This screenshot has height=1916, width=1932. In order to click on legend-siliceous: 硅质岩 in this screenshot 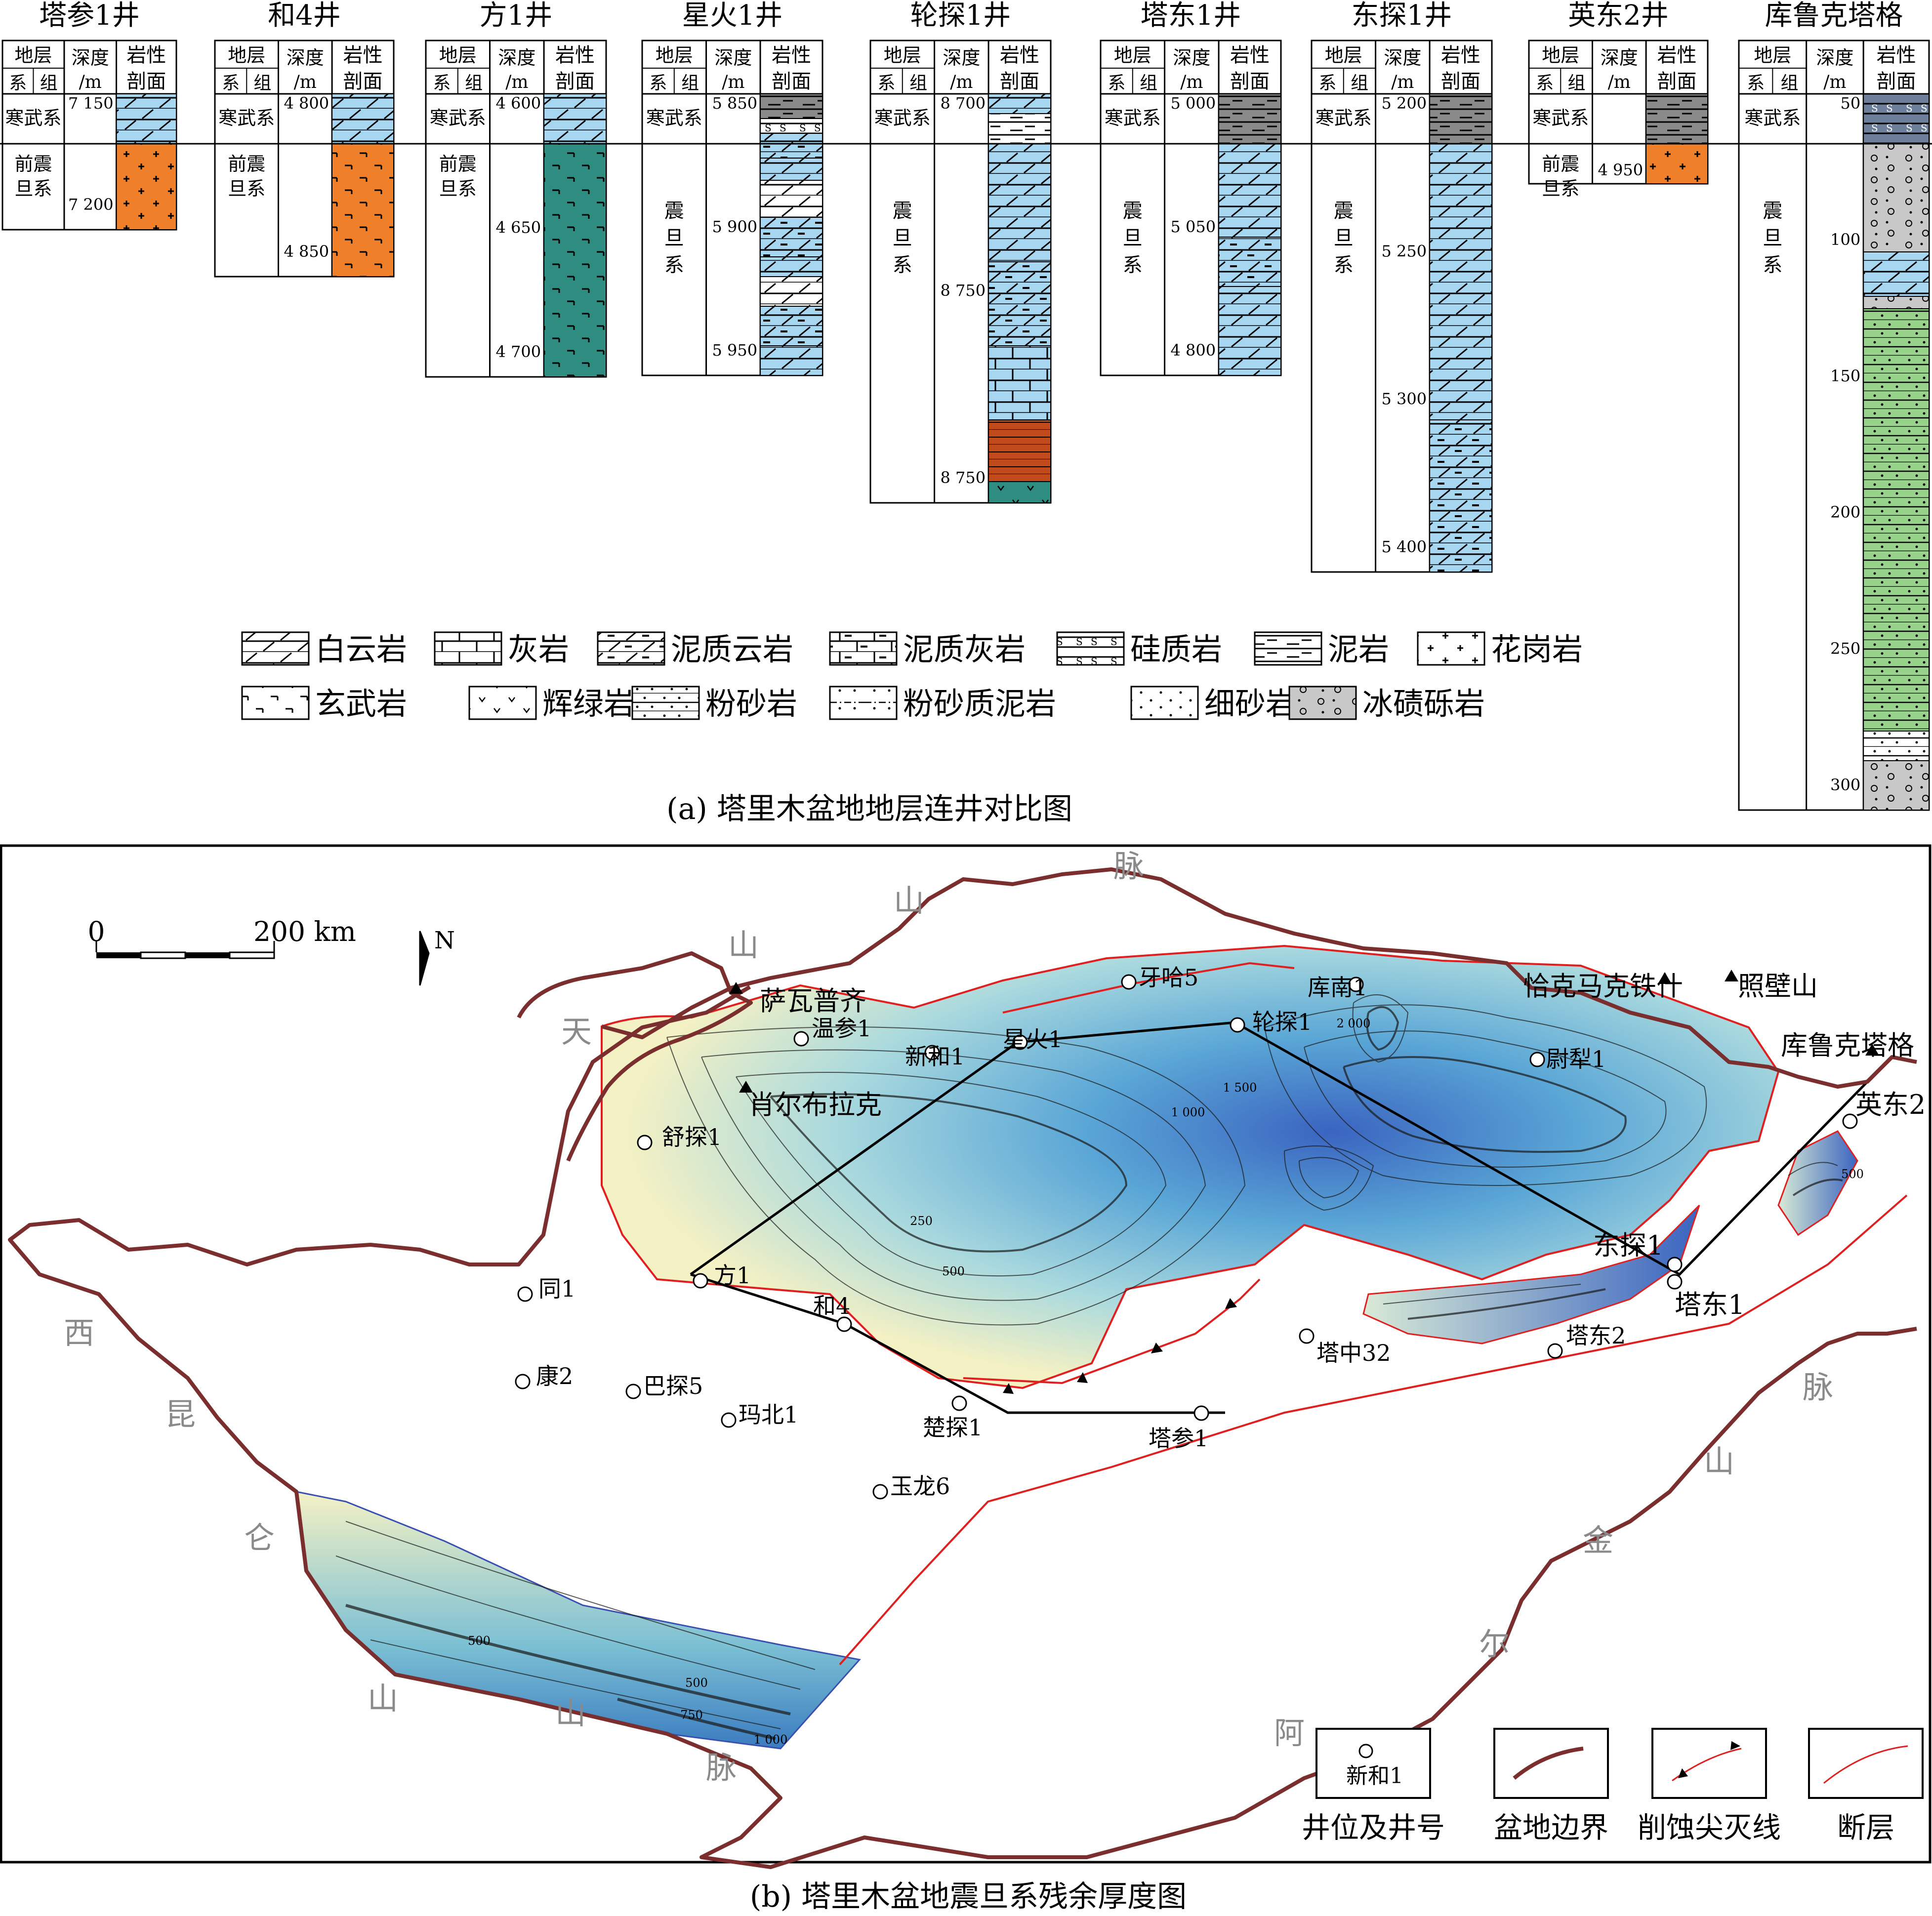, I will do `click(1139, 649)`.